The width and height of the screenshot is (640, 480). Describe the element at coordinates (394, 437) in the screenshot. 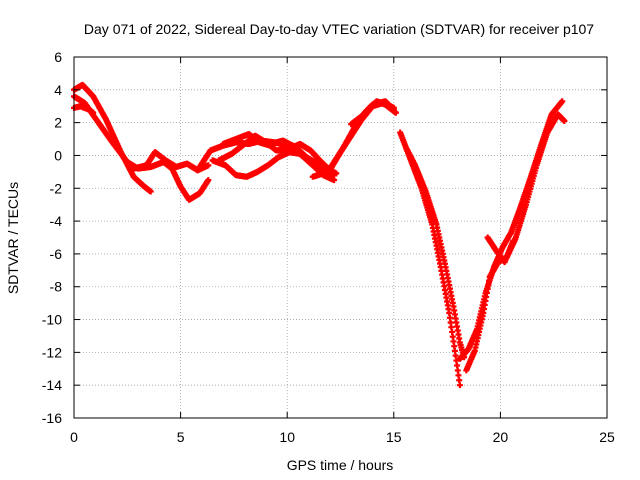

I see `x-tick-label: 15` at that location.